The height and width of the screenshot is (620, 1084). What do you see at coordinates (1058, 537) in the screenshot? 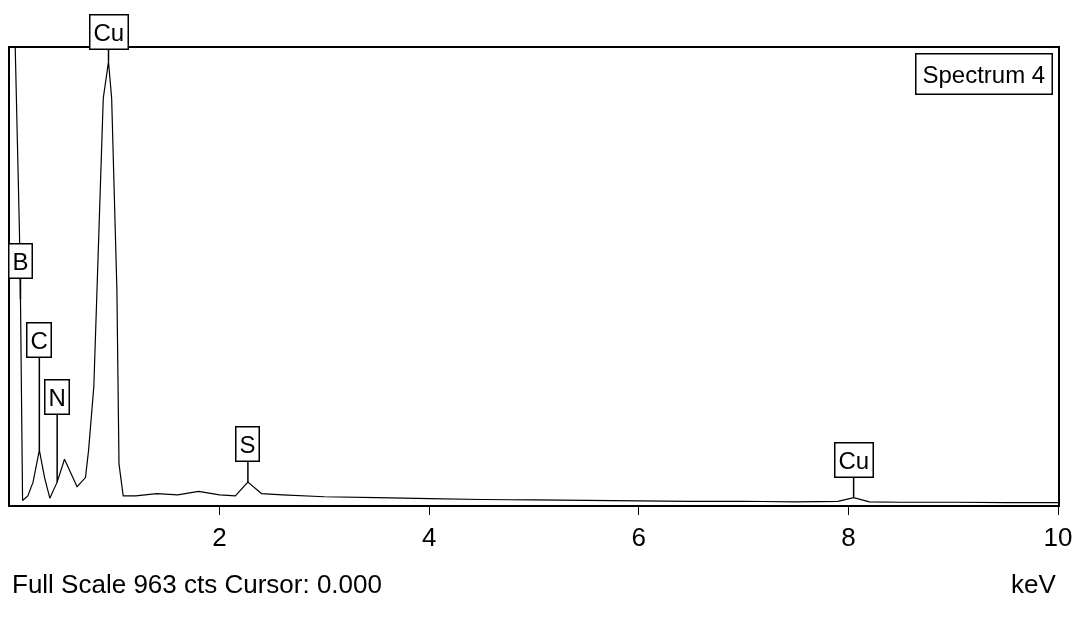
I see `x-tick-label: 10` at bounding box center [1058, 537].